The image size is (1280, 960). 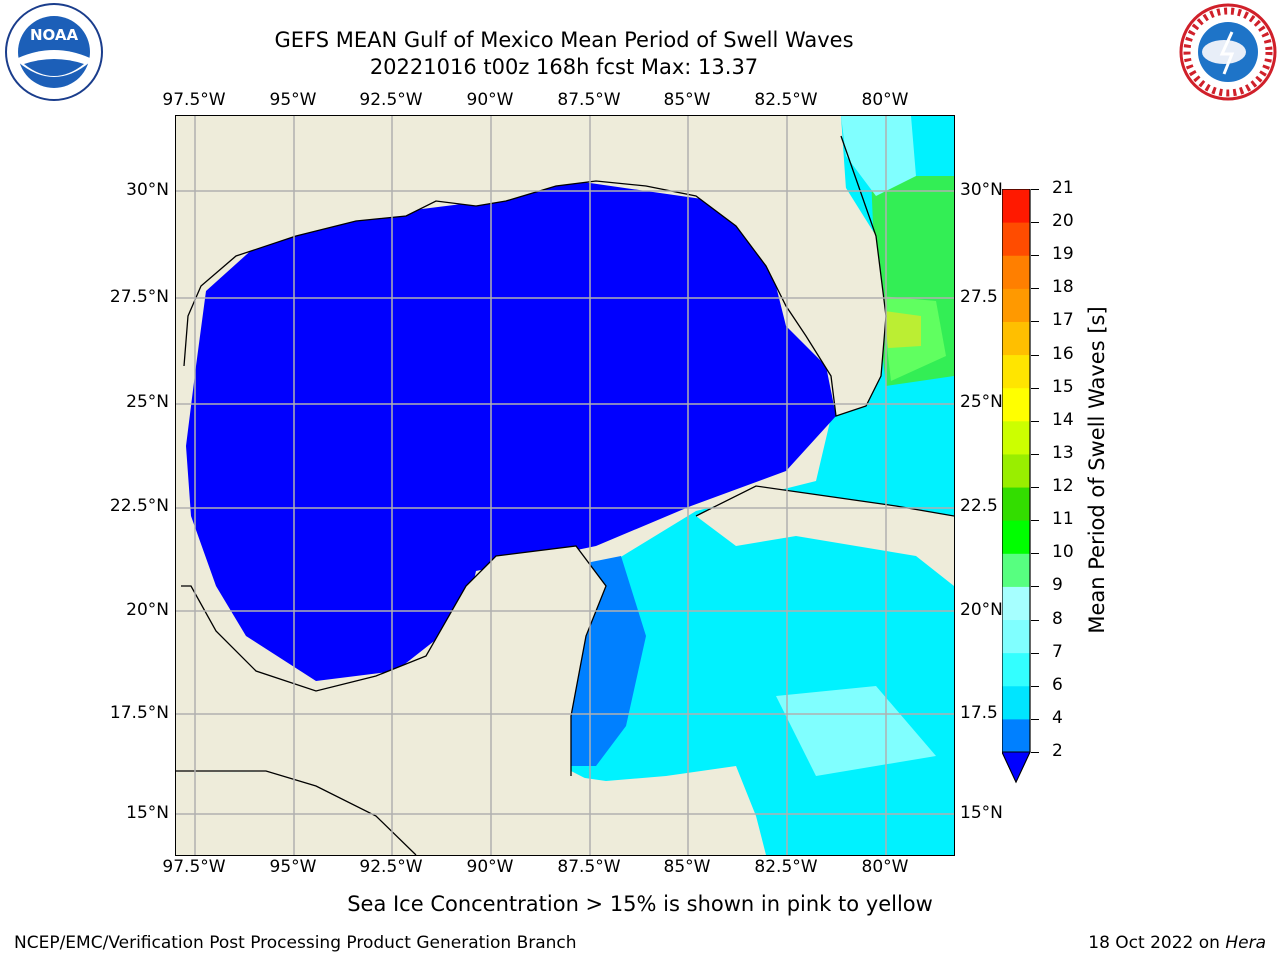 I want to click on noaa-logo-text: NOAA, so click(x=54, y=35).